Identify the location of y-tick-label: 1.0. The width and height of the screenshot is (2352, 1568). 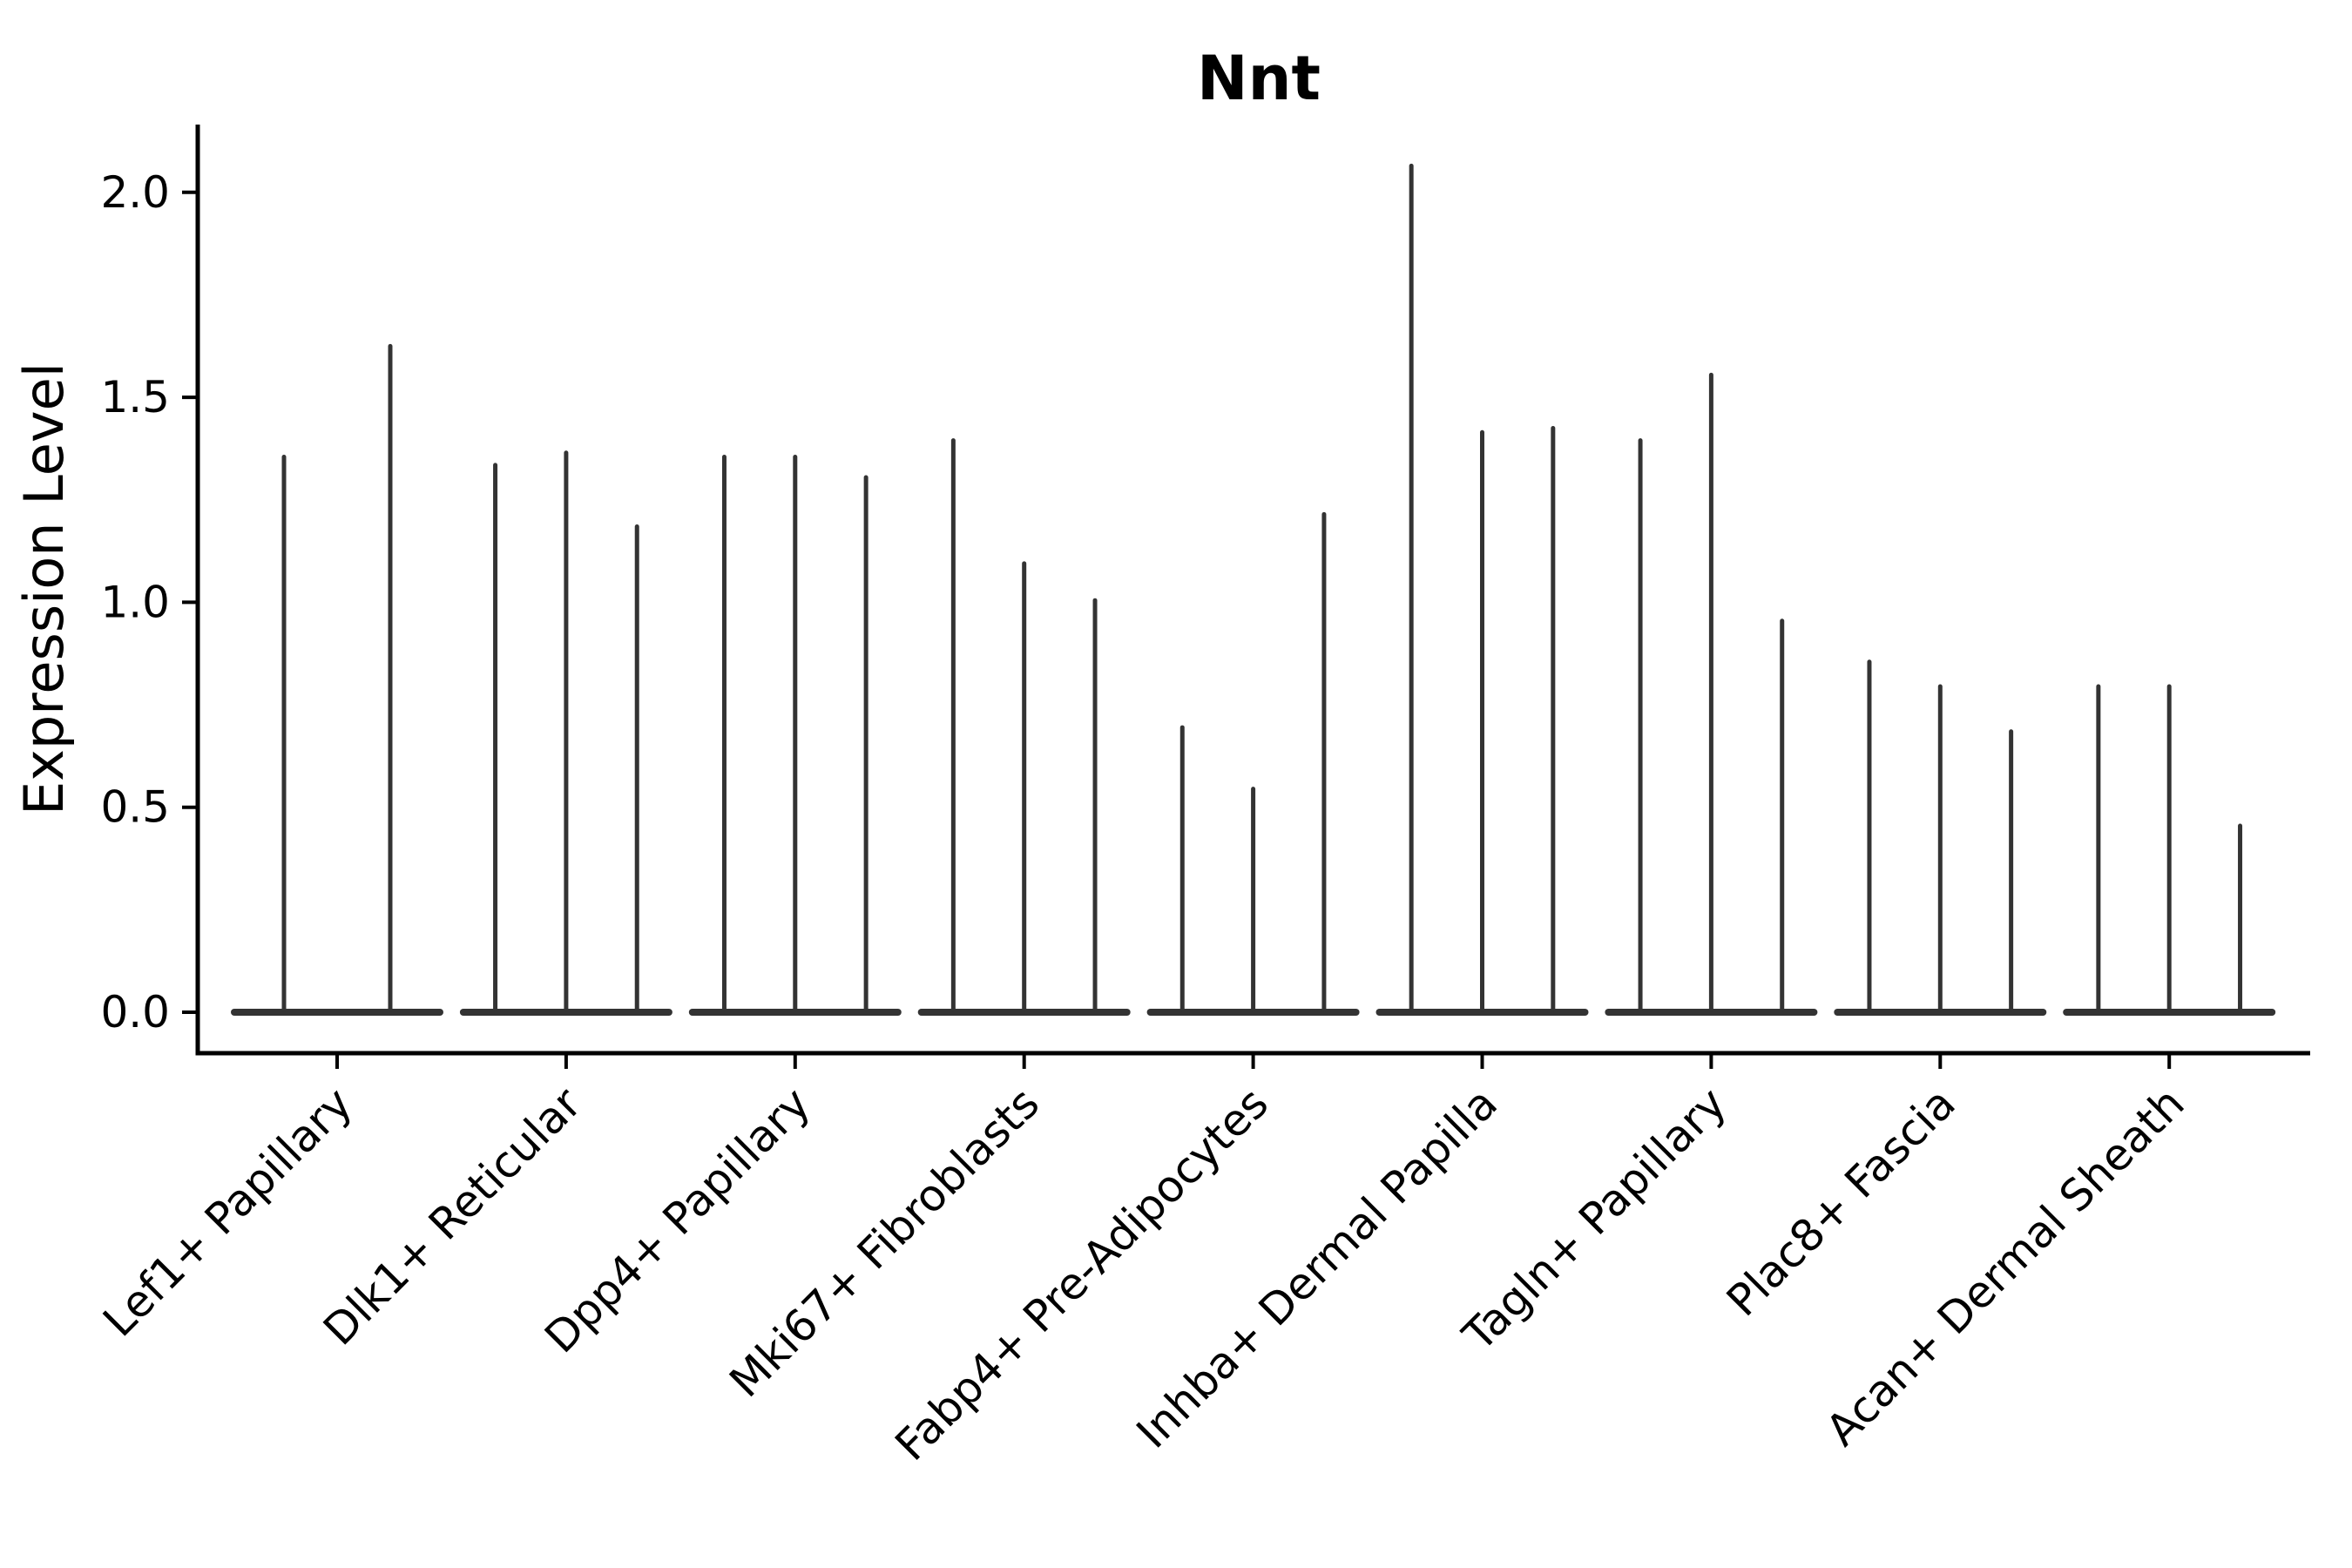
(135, 602).